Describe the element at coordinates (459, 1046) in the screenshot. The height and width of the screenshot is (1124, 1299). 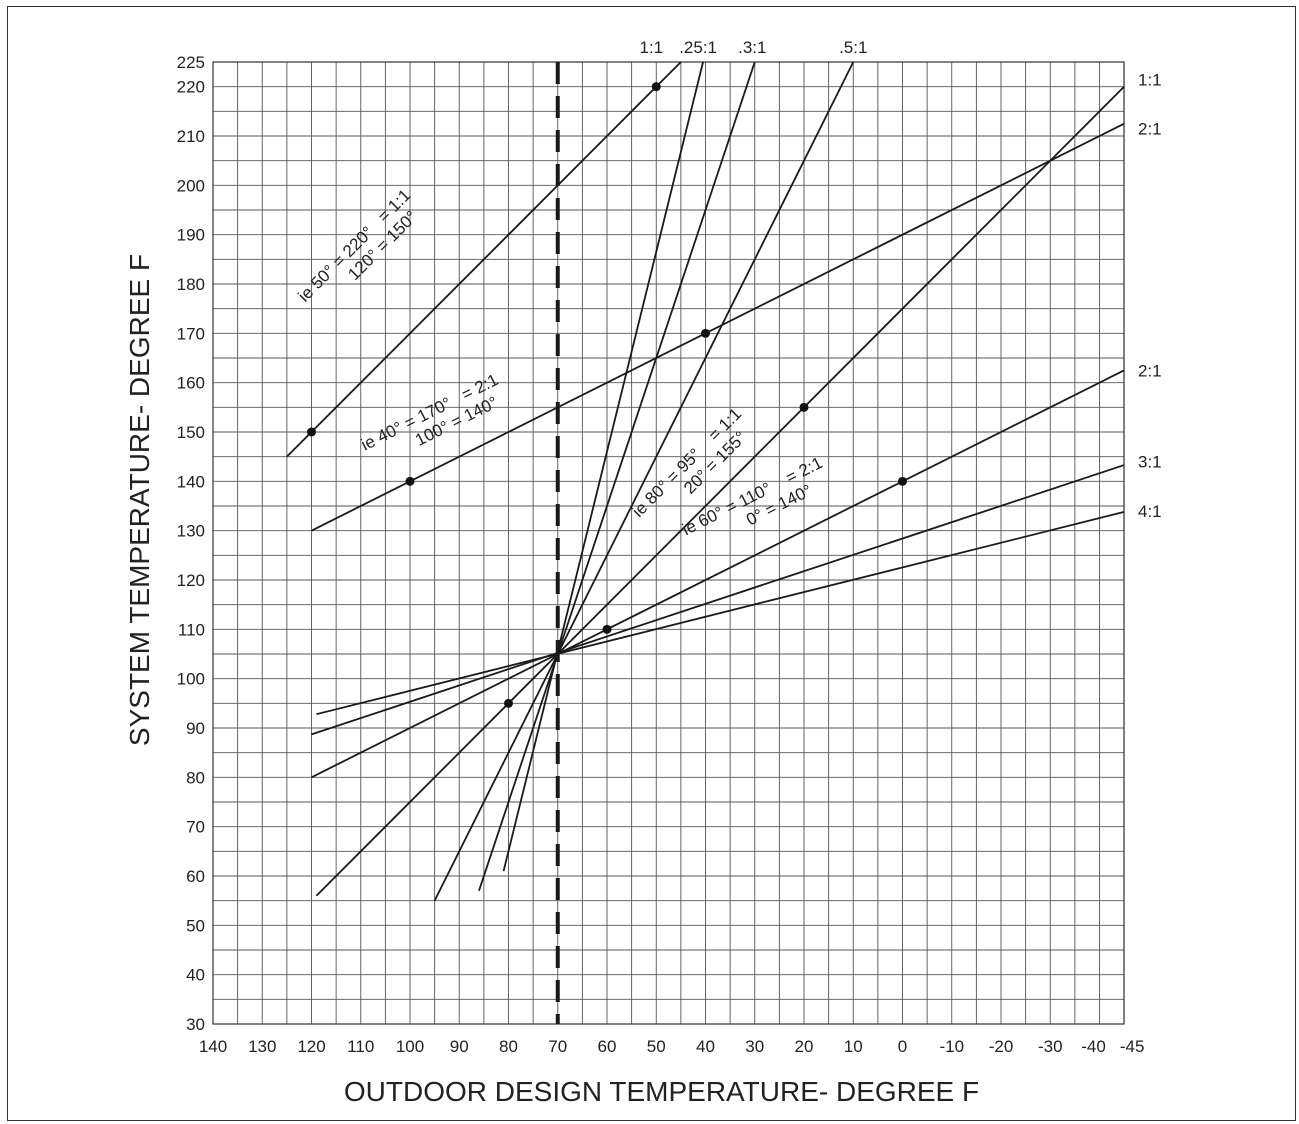
I see `x-tick-label: 90` at that location.